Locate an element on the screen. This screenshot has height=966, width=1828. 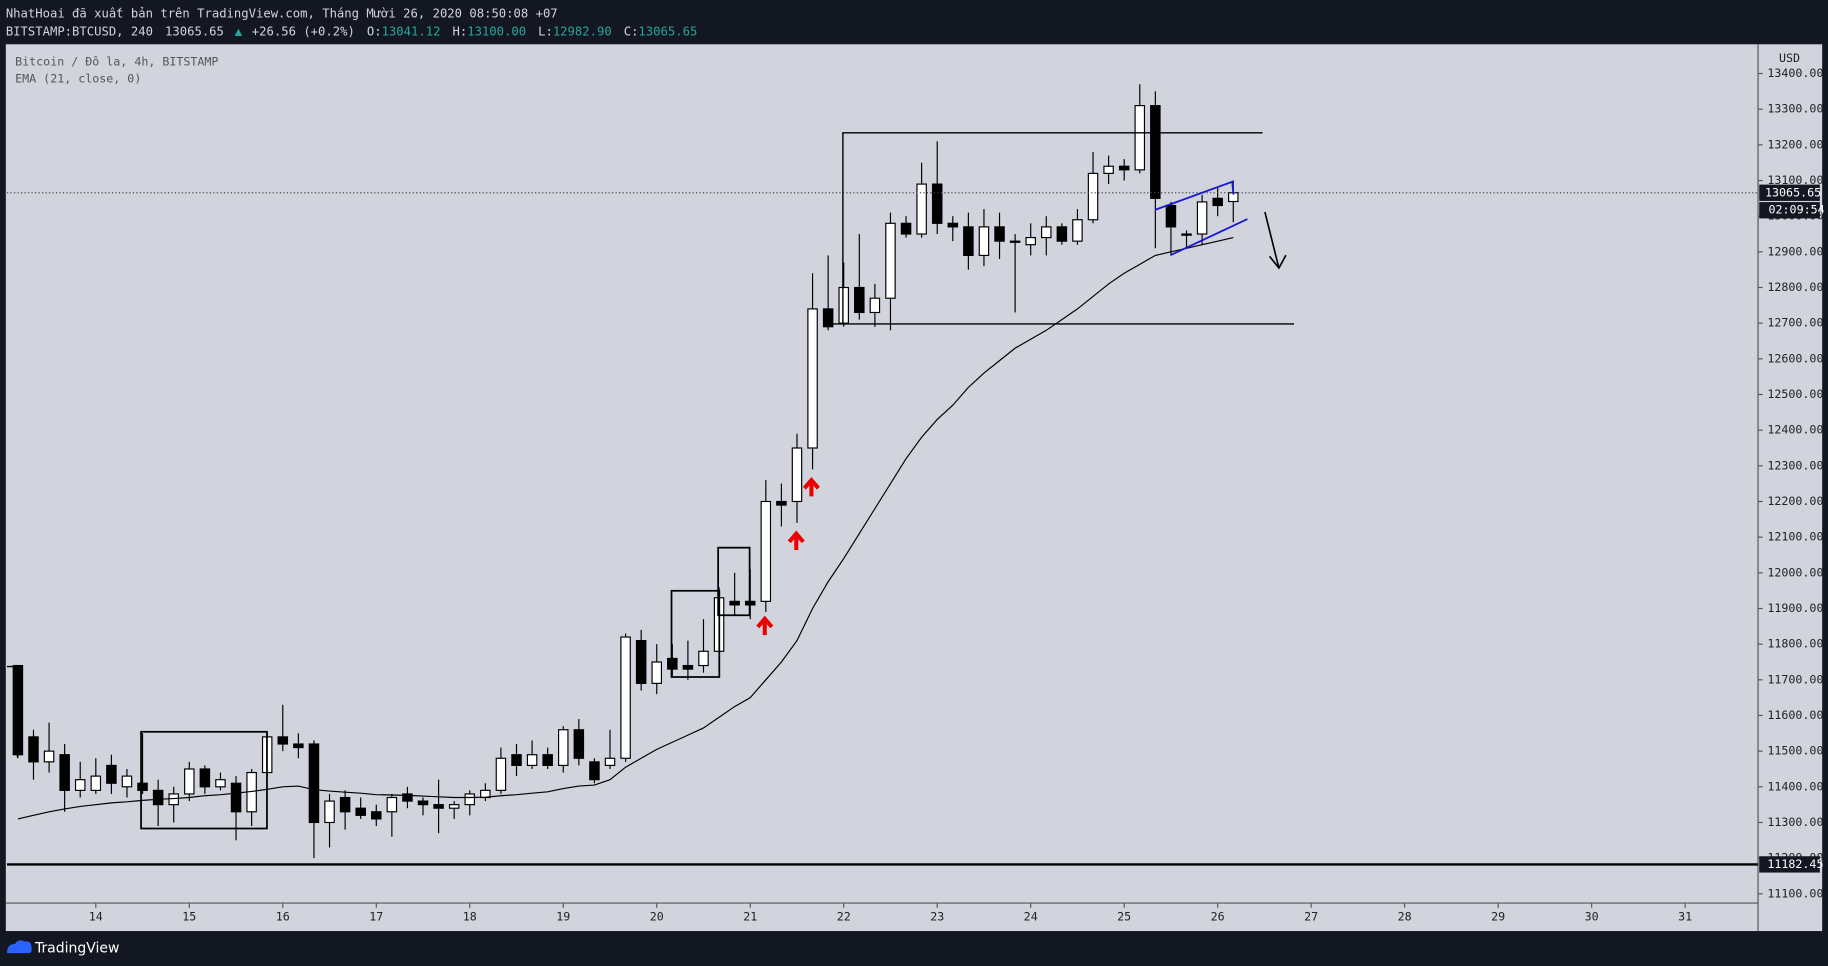
x-tick-label: 21 is located at coordinates (750, 917).